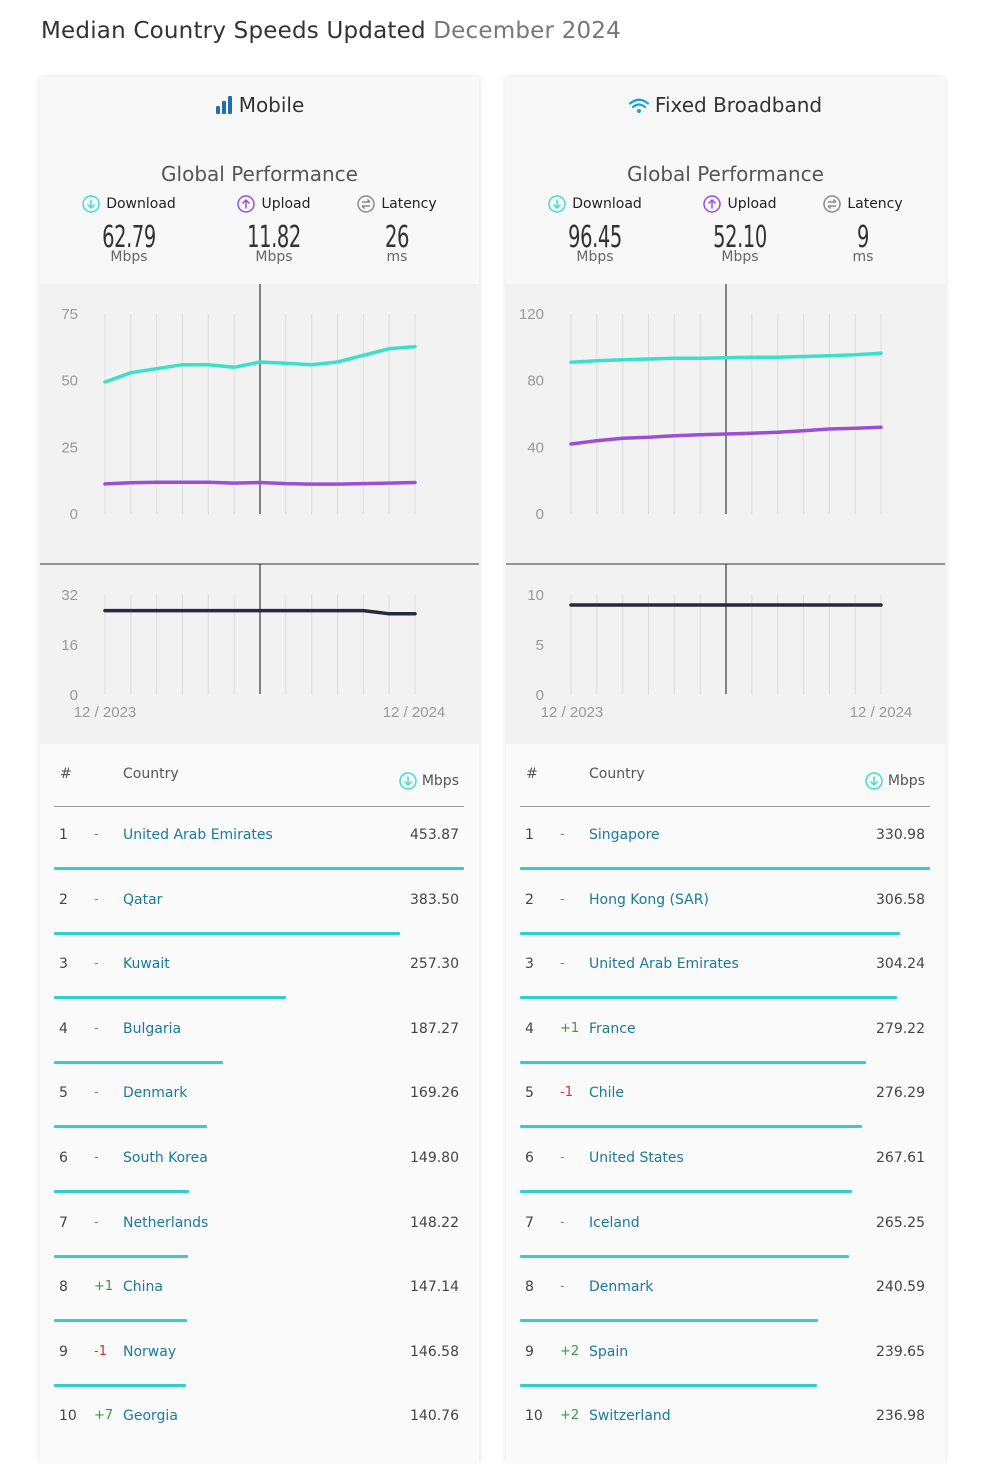 This screenshot has height=1464, width=994. I want to click on country-link: Iceland, so click(614, 1222).